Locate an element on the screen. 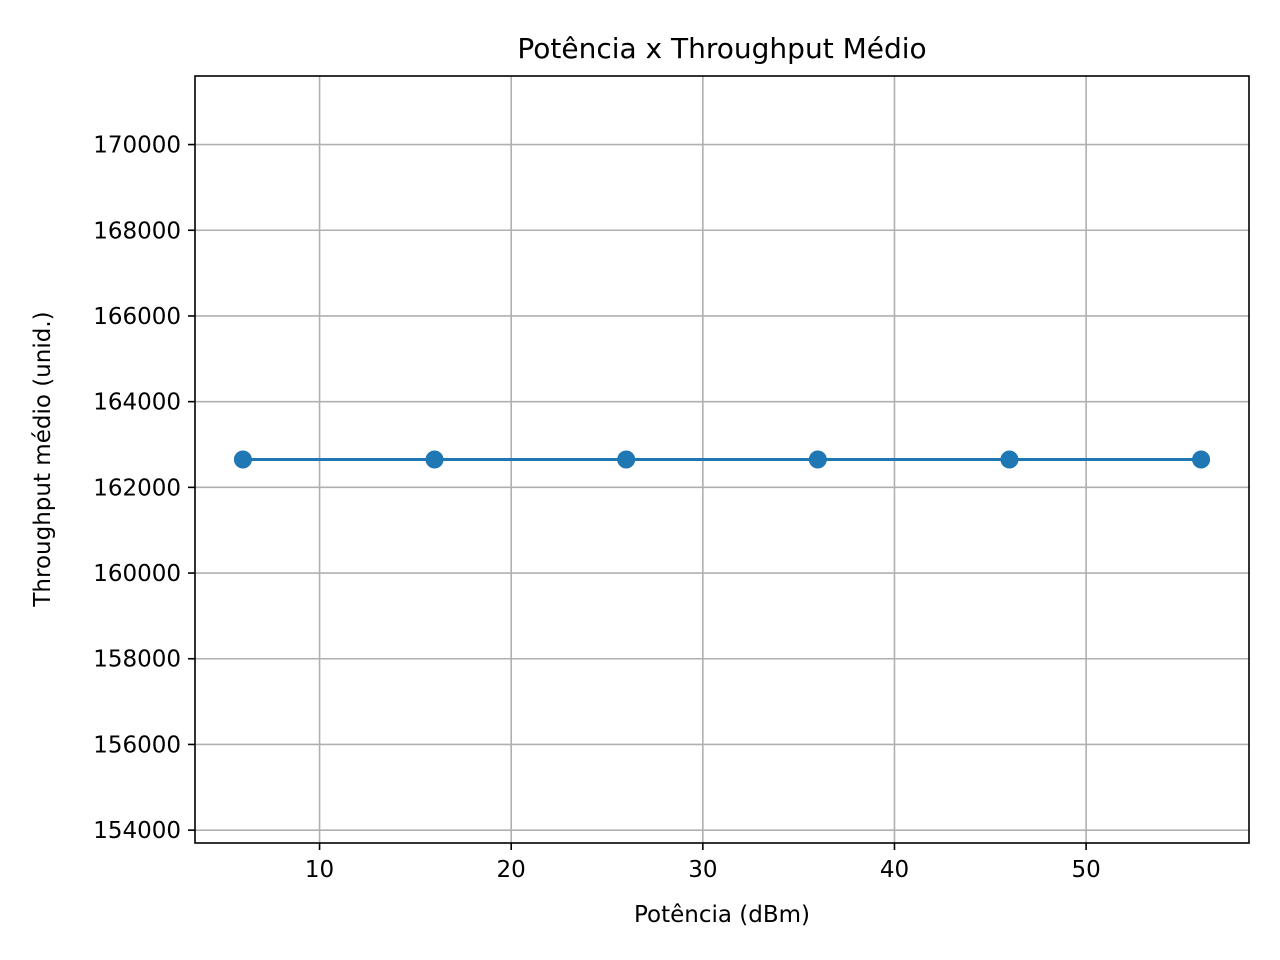 This screenshot has width=1280, height=960. y-tick-label: 160000 is located at coordinates (137, 574).